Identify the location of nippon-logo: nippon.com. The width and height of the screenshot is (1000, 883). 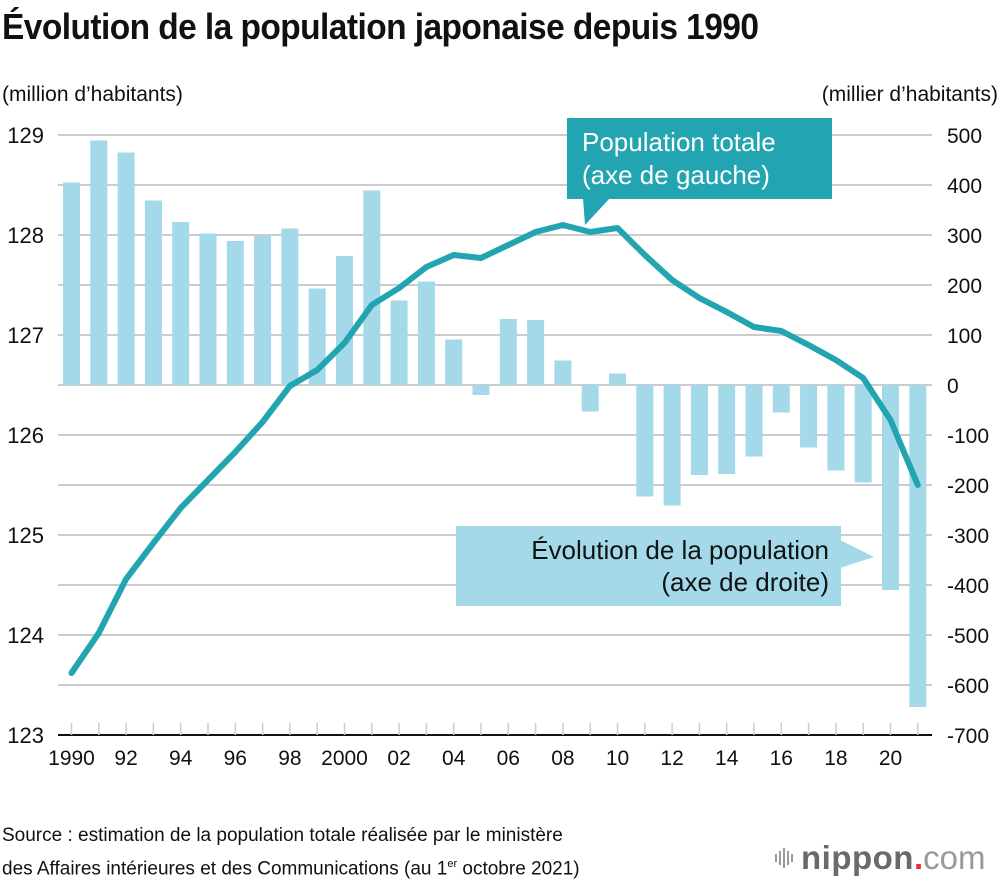
(880, 858).